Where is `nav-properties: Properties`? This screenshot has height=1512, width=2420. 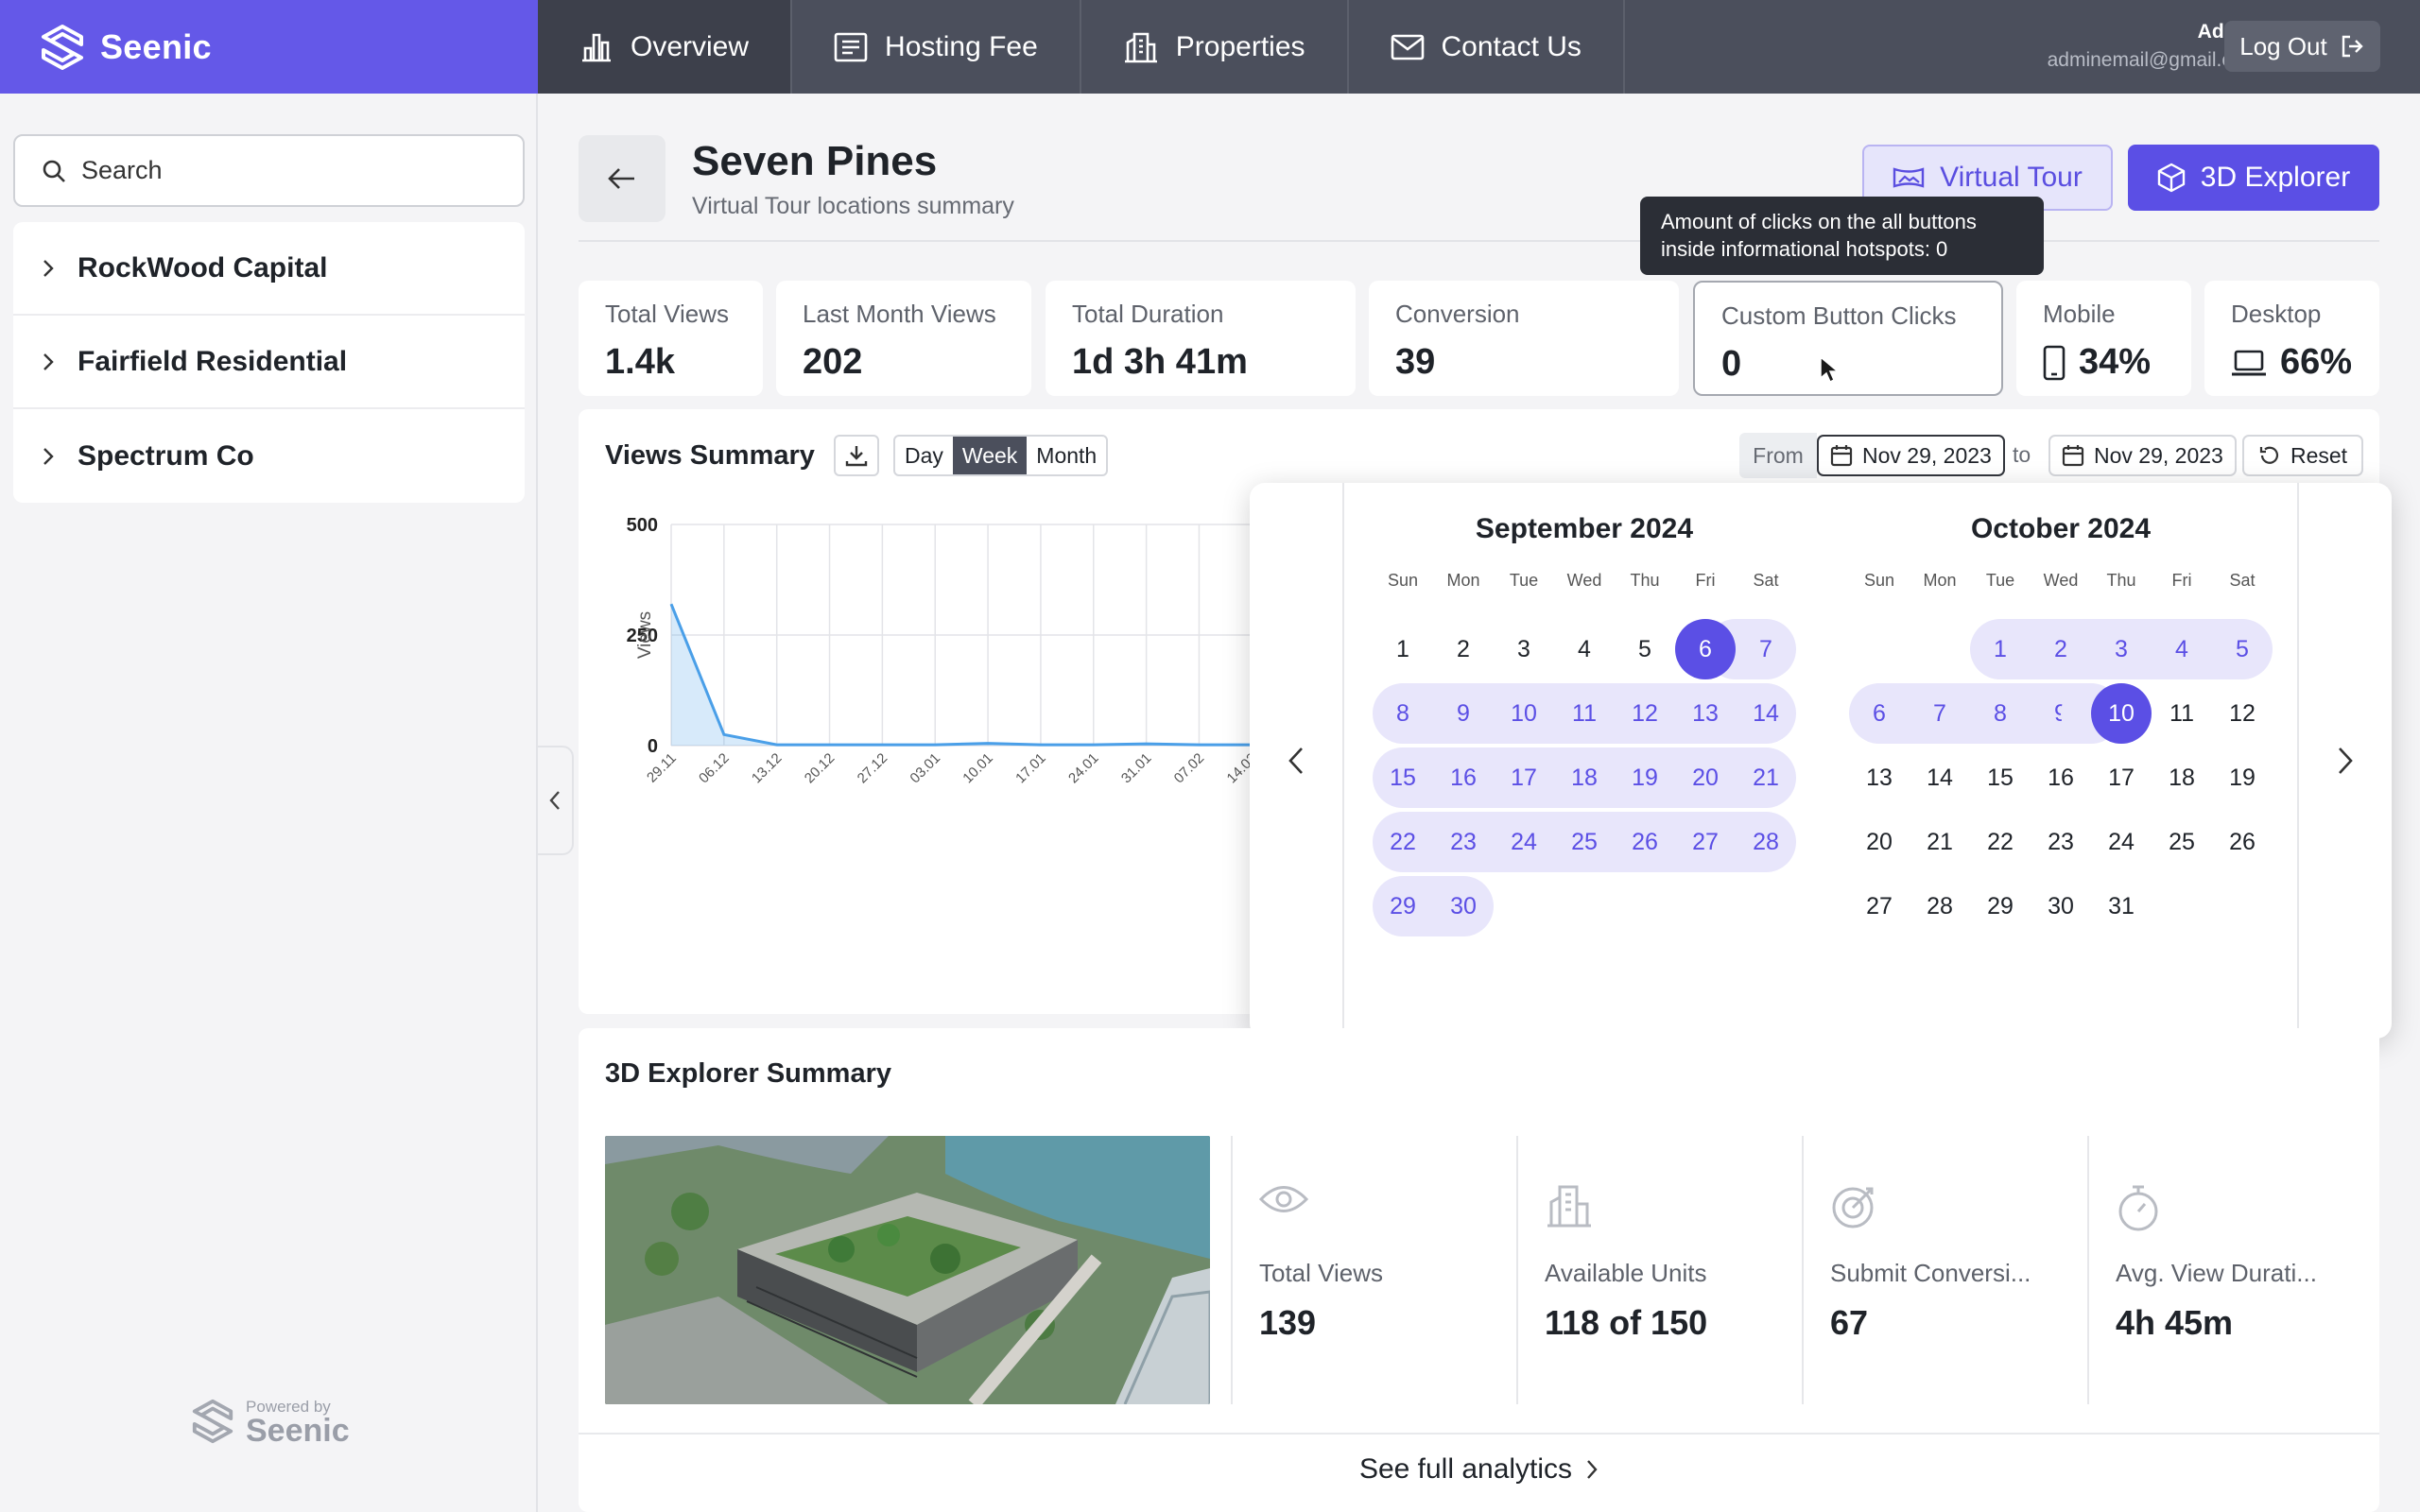 nav-properties: Properties is located at coordinates (1215, 47).